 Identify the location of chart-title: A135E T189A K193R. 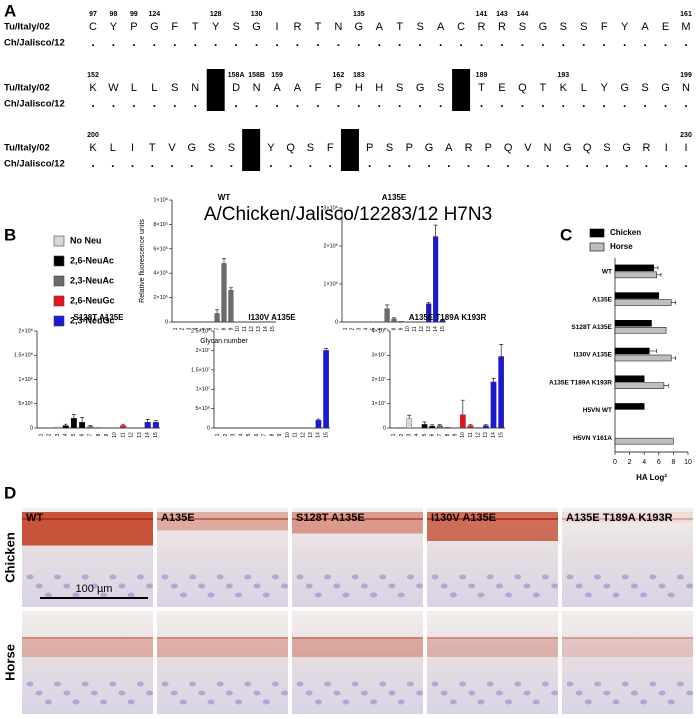
(448, 317).